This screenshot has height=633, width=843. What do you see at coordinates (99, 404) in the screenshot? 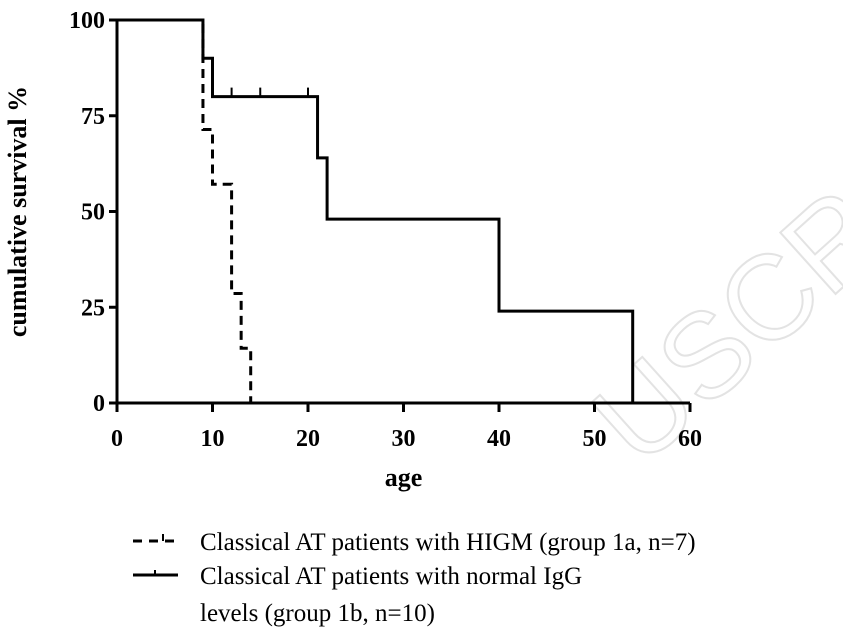
I see `y-tick-label: 0` at bounding box center [99, 404].